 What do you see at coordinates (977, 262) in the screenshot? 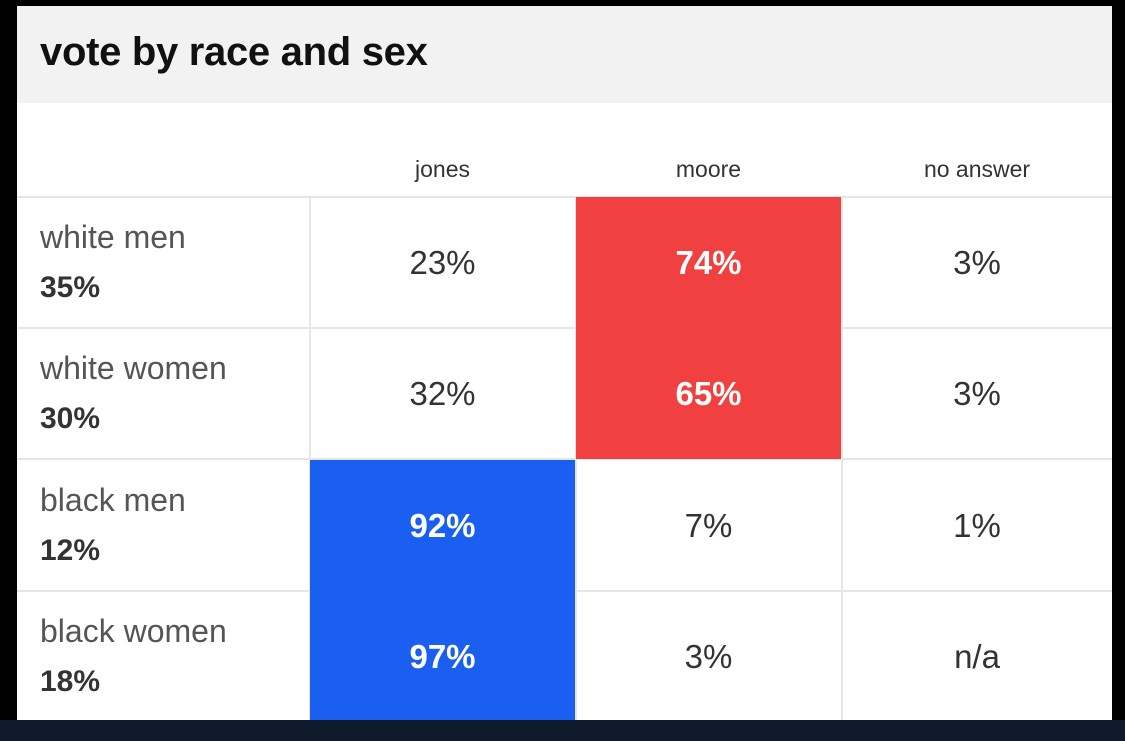
I see `cell-white-men-no-answer: 3%` at bounding box center [977, 262].